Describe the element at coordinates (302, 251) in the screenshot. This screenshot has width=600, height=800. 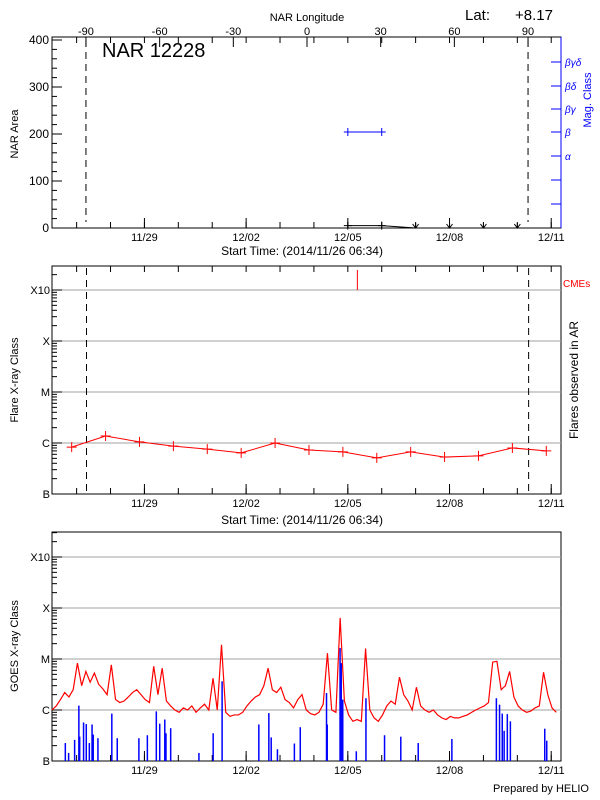
I see `x-axis-label-top: Start Time: (2014/11/26 06:34)` at that location.